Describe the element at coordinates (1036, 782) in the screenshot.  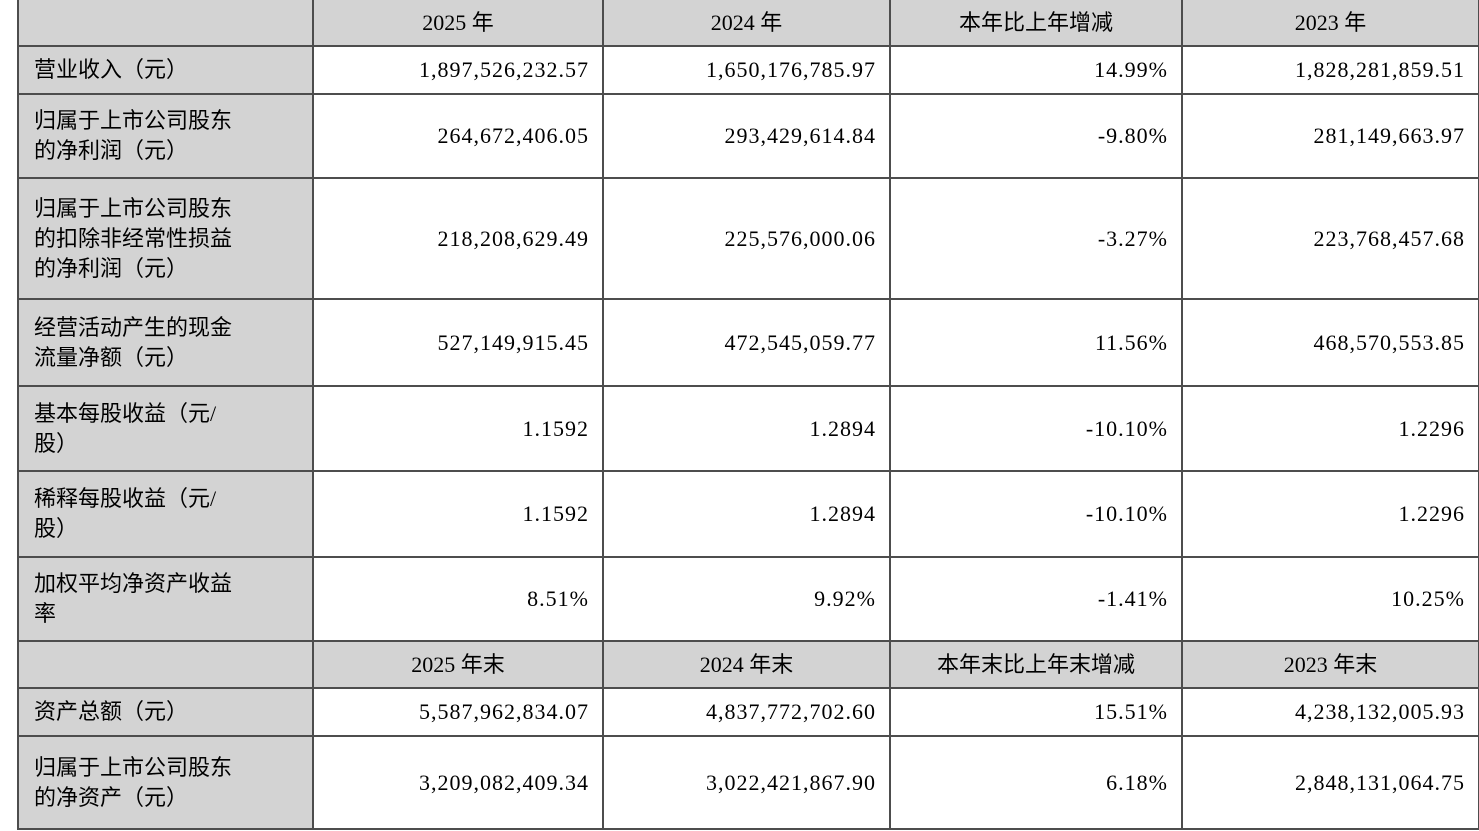
I see `cell-value-change: 6.18%` at that location.